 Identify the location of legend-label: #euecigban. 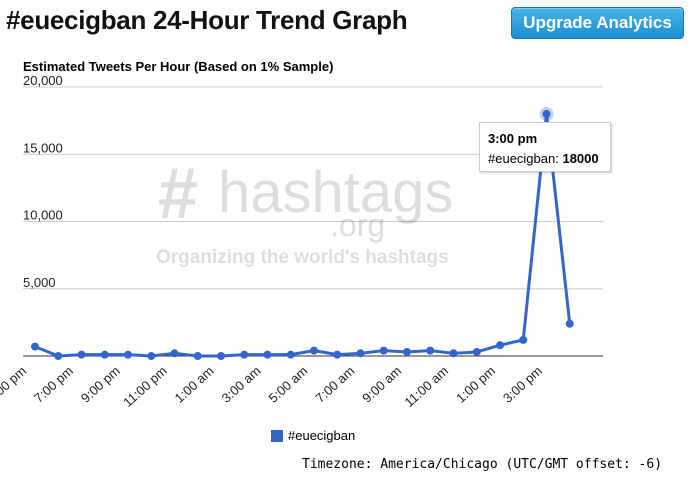
(322, 435).